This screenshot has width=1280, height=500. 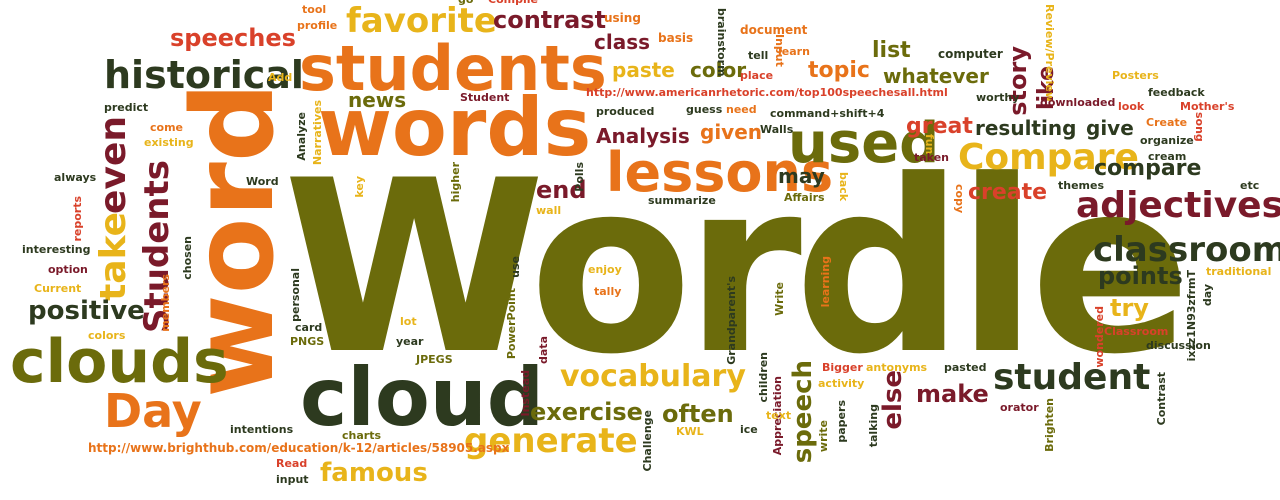 What do you see at coordinates (608, 291) in the screenshot?
I see `word-tally: tally` at bounding box center [608, 291].